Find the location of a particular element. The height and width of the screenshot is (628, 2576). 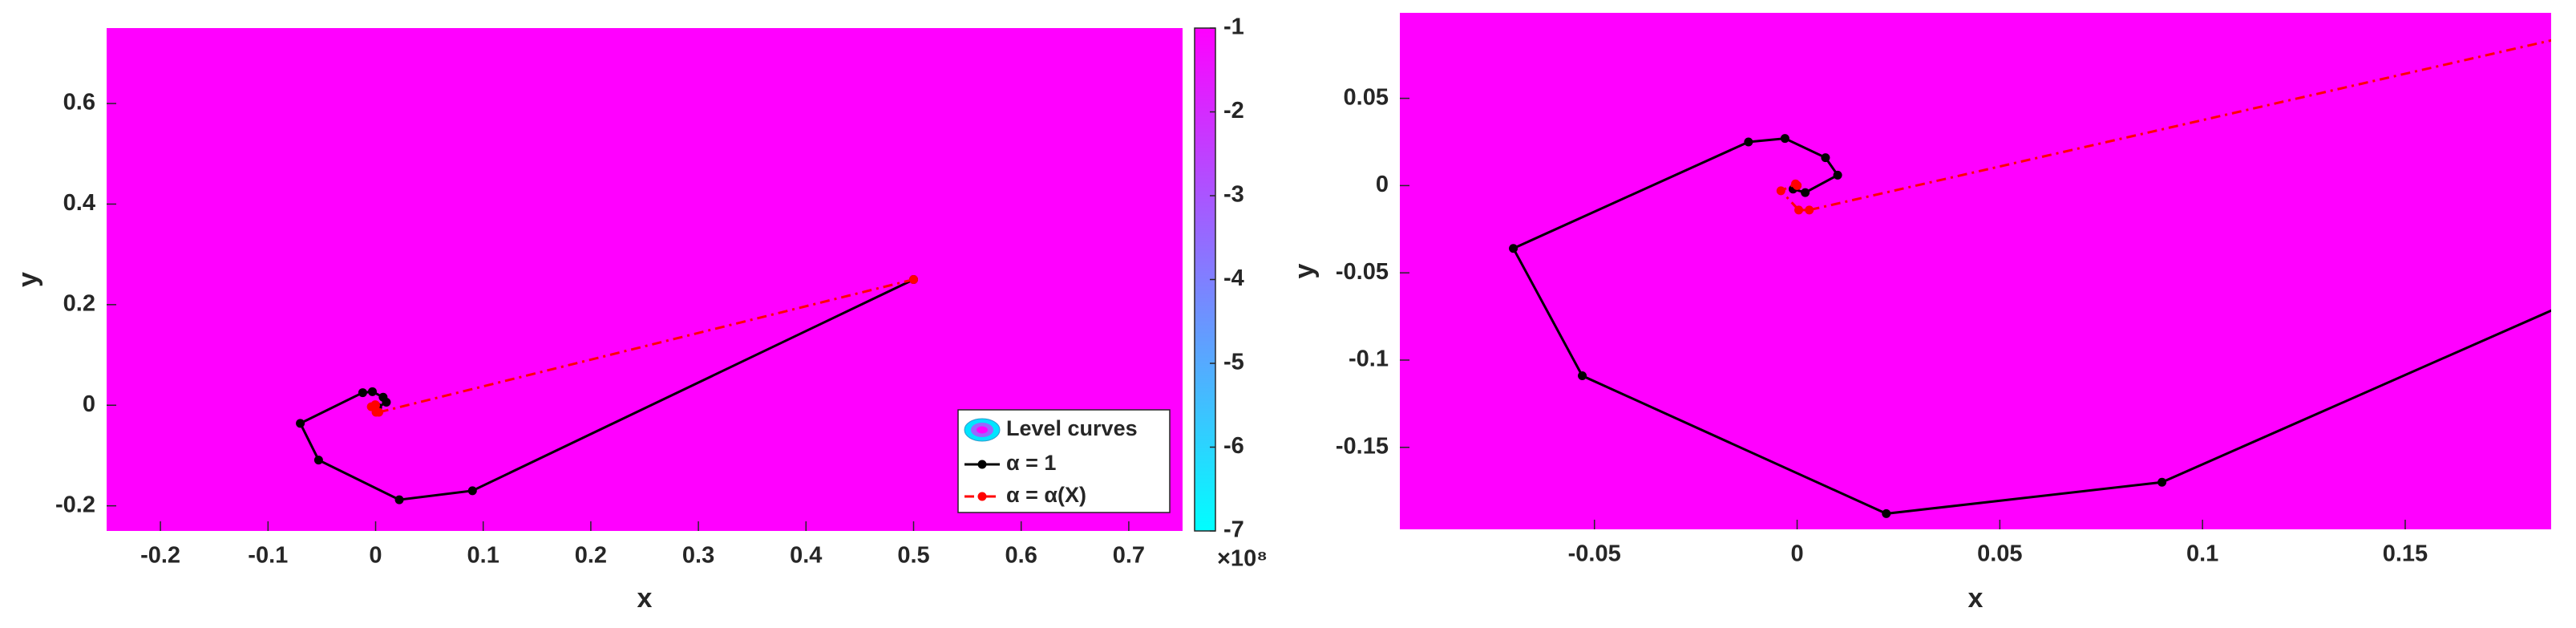

x-tick-label: -0.1 is located at coordinates (268, 556).